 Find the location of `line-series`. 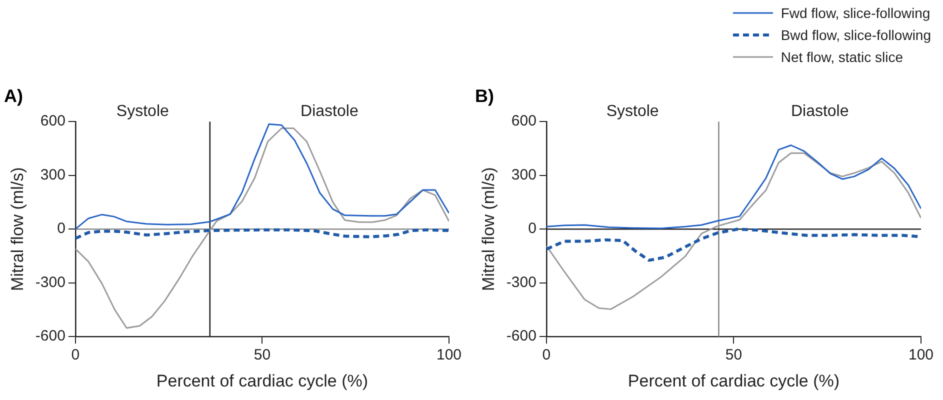

line-series is located at coordinates (262, 234).